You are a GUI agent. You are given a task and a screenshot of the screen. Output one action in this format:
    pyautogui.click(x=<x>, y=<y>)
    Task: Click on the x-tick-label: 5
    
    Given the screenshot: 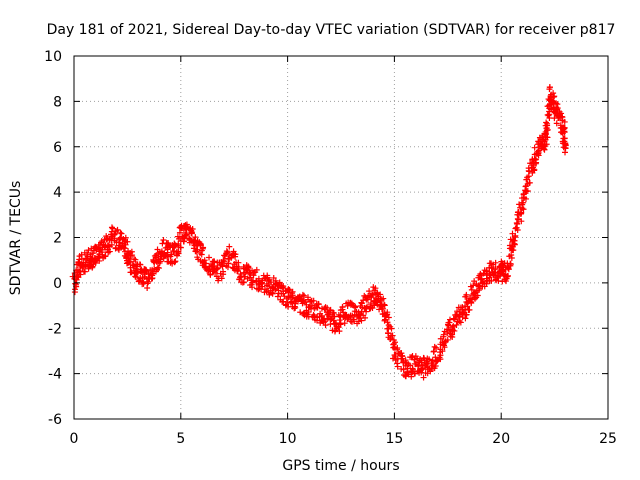 What is the action you would take?
    pyautogui.click(x=180, y=439)
    